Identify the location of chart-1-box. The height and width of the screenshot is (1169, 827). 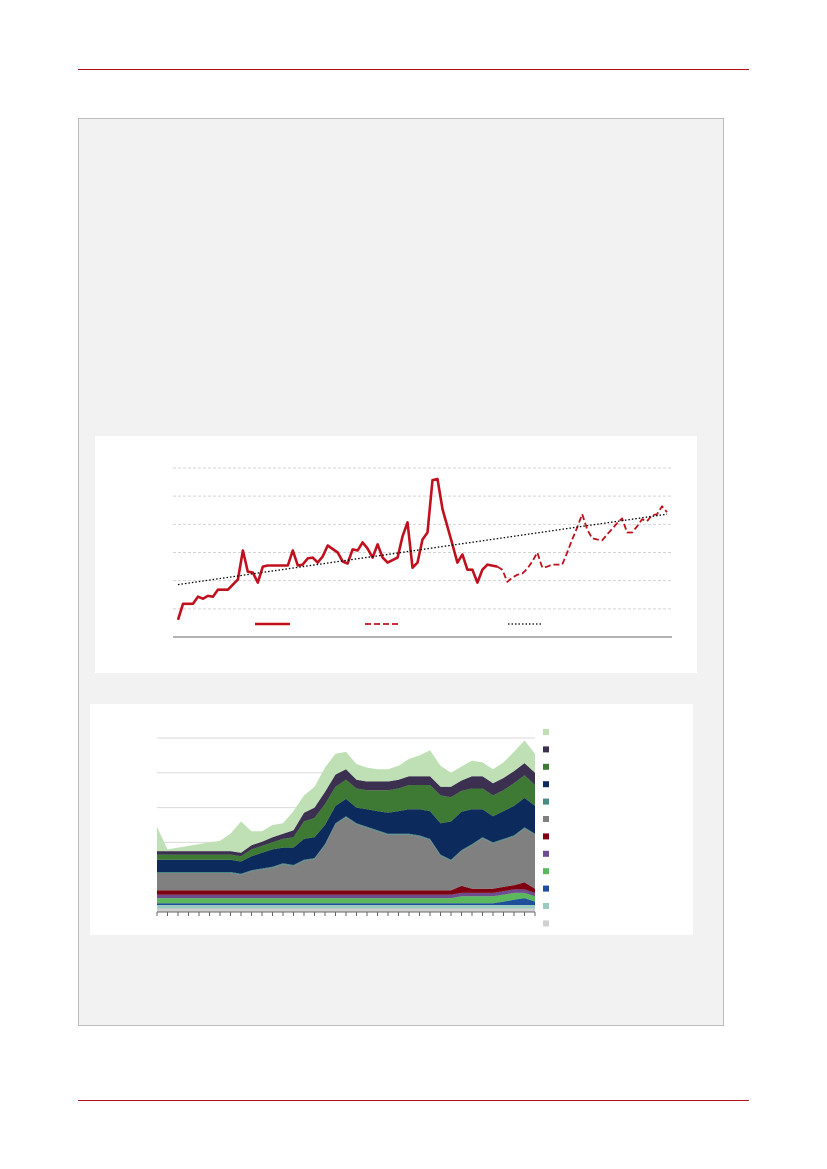
(396, 554).